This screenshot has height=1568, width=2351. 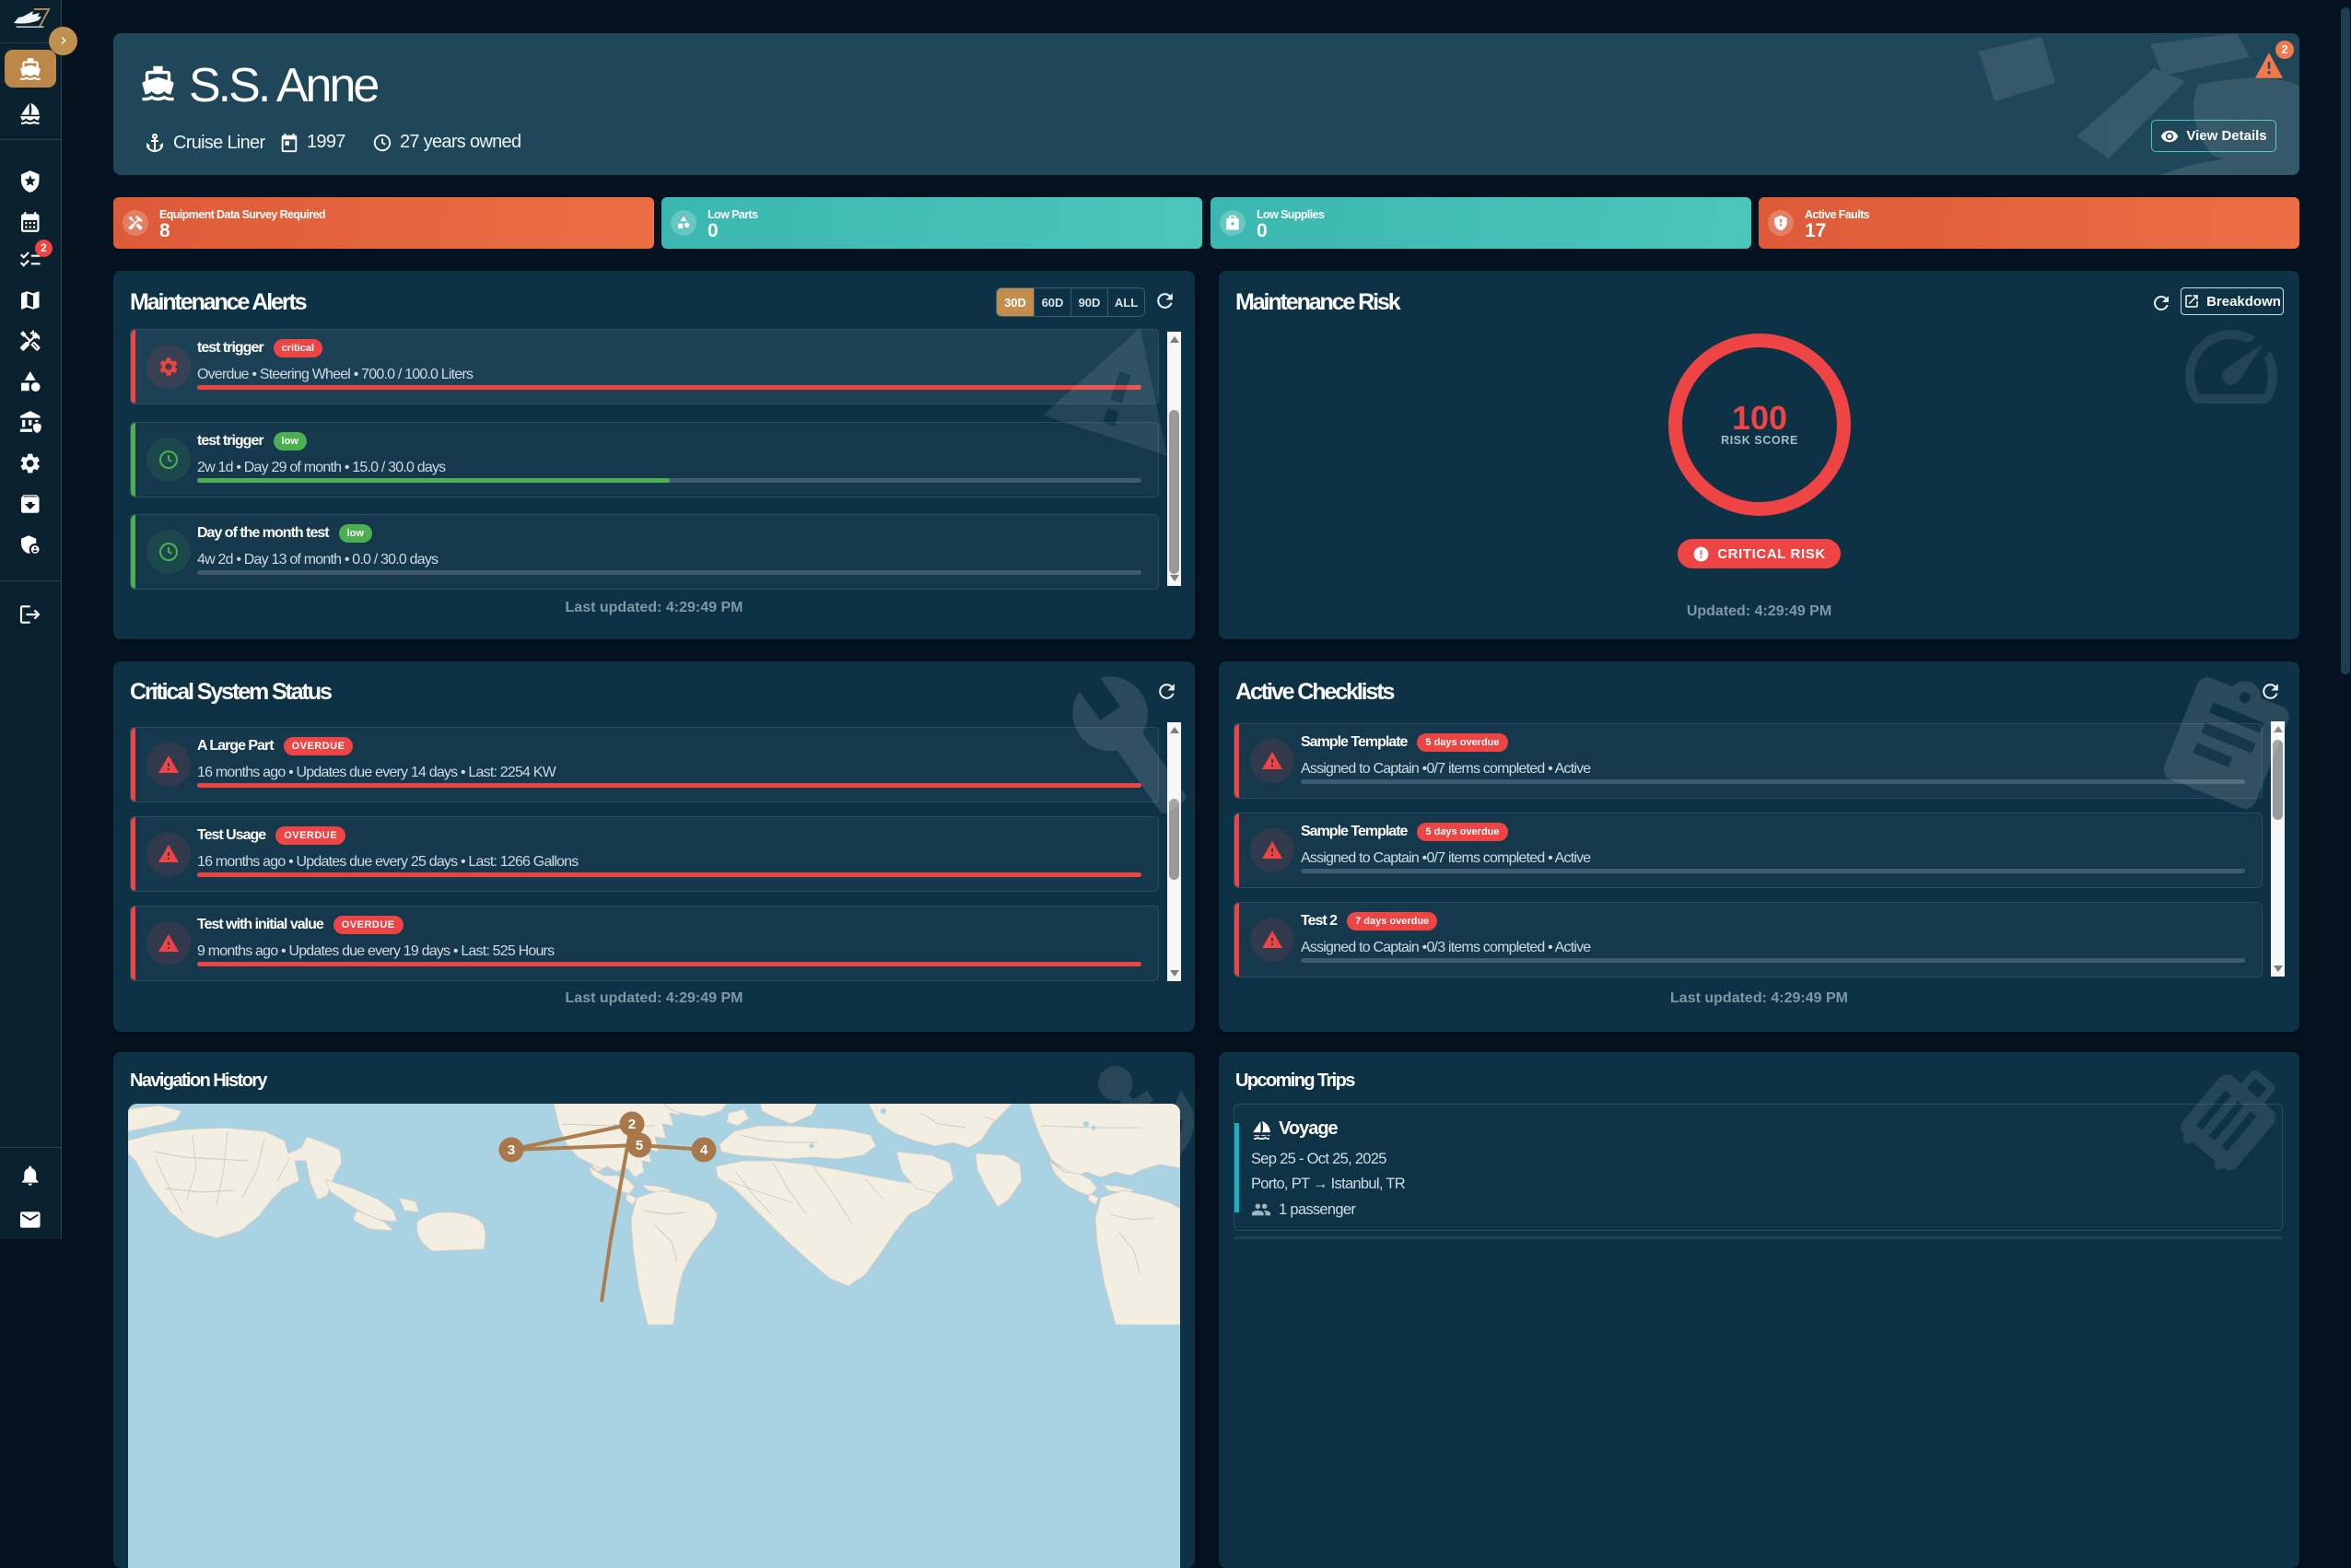 What do you see at coordinates (632, 1124) in the screenshot?
I see `svg-text: 2` at bounding box center [632, 1124].